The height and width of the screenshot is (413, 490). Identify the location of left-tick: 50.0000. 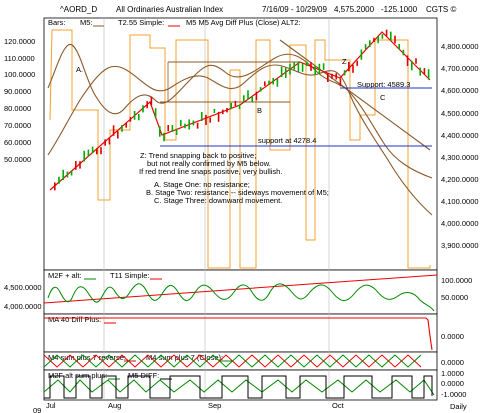
(17, 159).